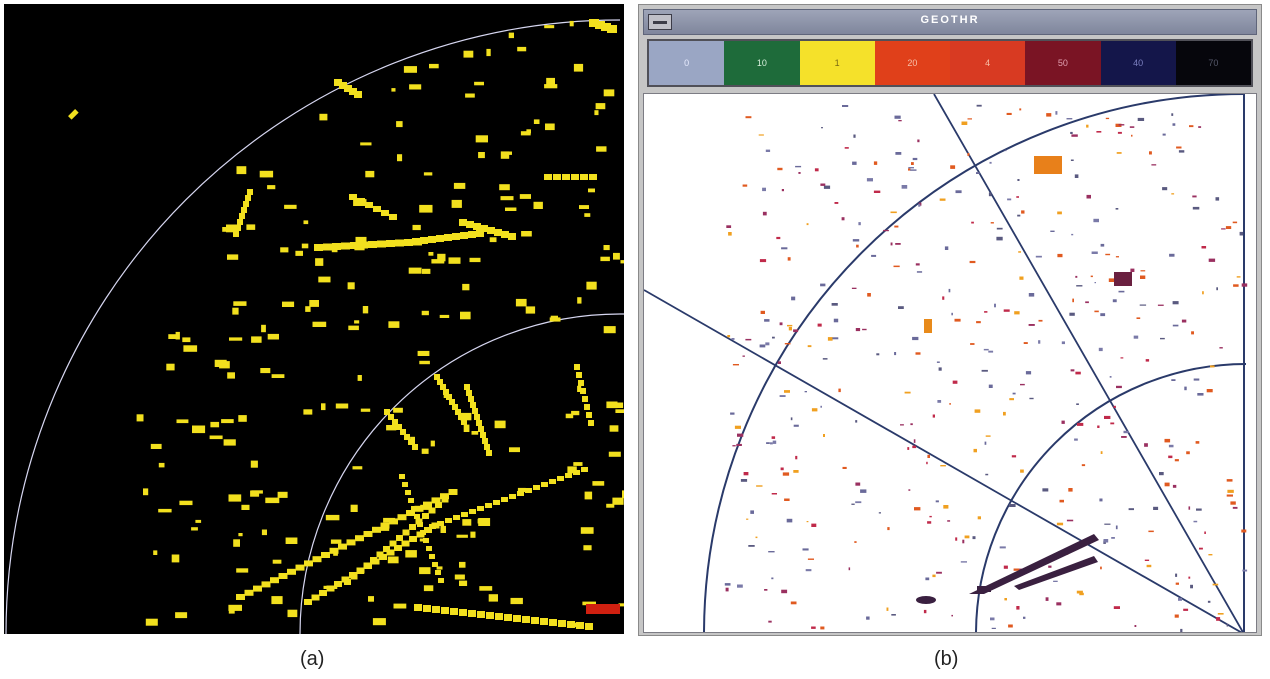  I want to click on isolated-echo, so click(73, 114).